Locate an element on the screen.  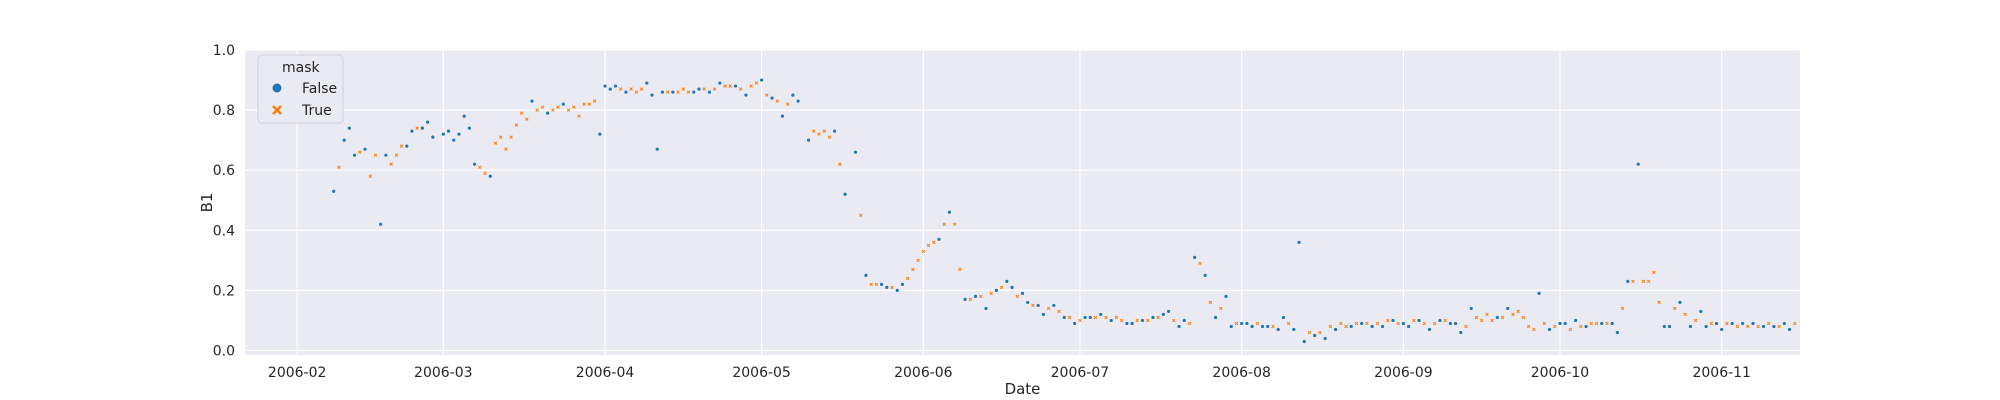
y-tick-label: 0.6 is located at coordinates (224, 171).